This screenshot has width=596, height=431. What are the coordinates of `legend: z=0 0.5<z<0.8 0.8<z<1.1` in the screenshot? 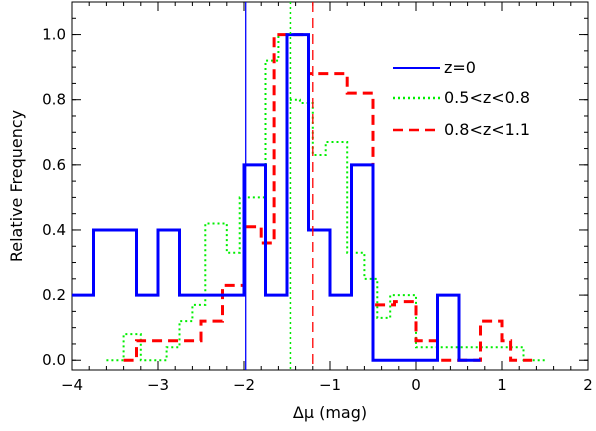 It's located at (461, 98).